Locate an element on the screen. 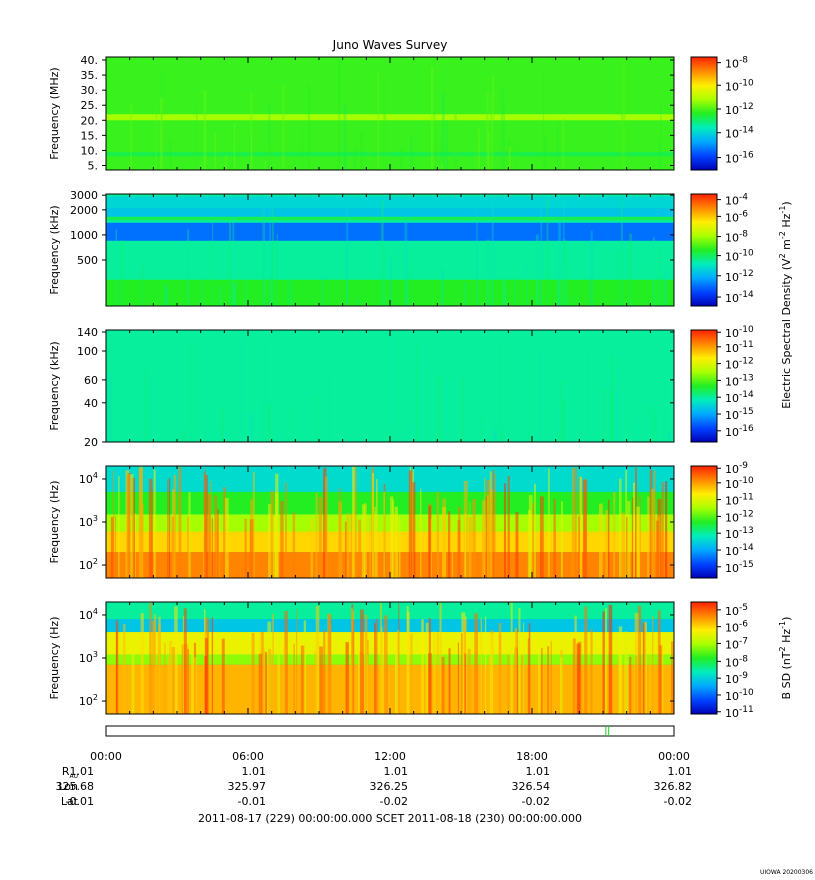  y-tick-label: 102 is located at coordinates (88, 700).